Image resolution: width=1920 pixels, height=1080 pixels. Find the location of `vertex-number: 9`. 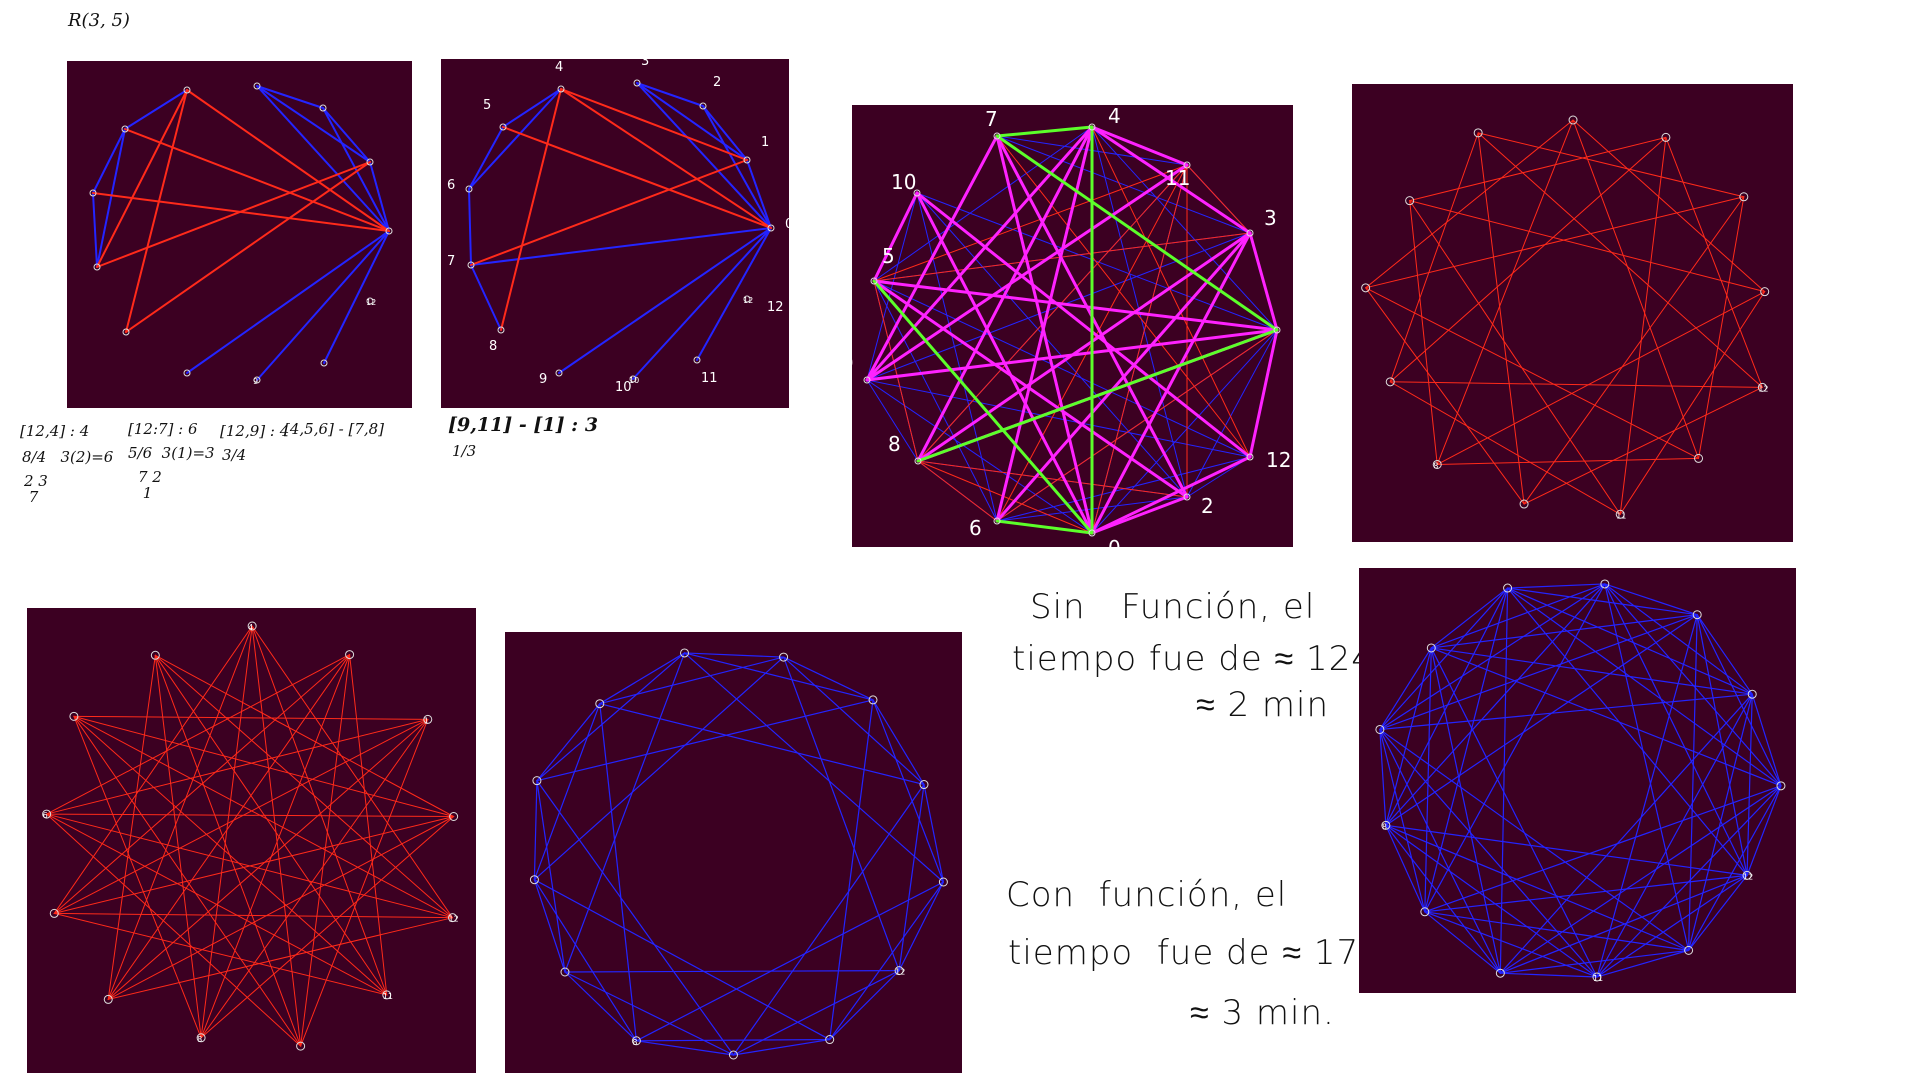

vertex-number: 9 is located at coordinates (543, 379).